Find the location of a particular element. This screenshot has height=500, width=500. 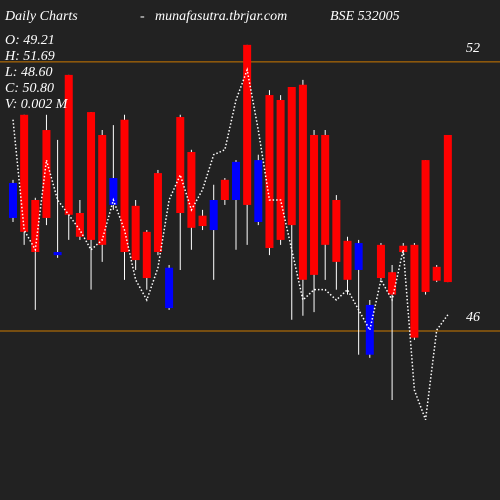

summary-line: O: 49.21 is located at coordinates (30, 40).